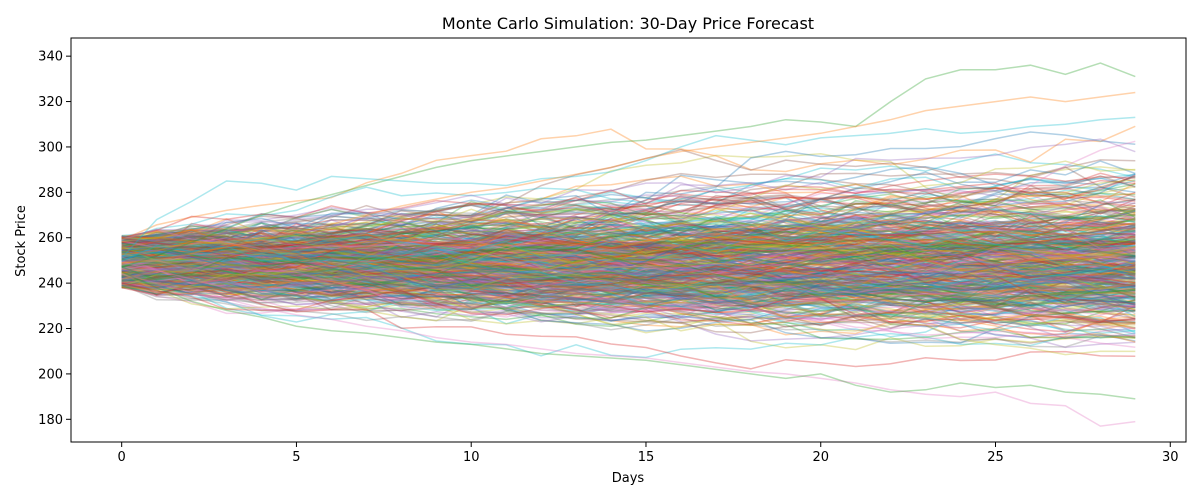 This screenshot has width=1200, height=500. I want to click on y-tick-label: 300, so click(50, 147).